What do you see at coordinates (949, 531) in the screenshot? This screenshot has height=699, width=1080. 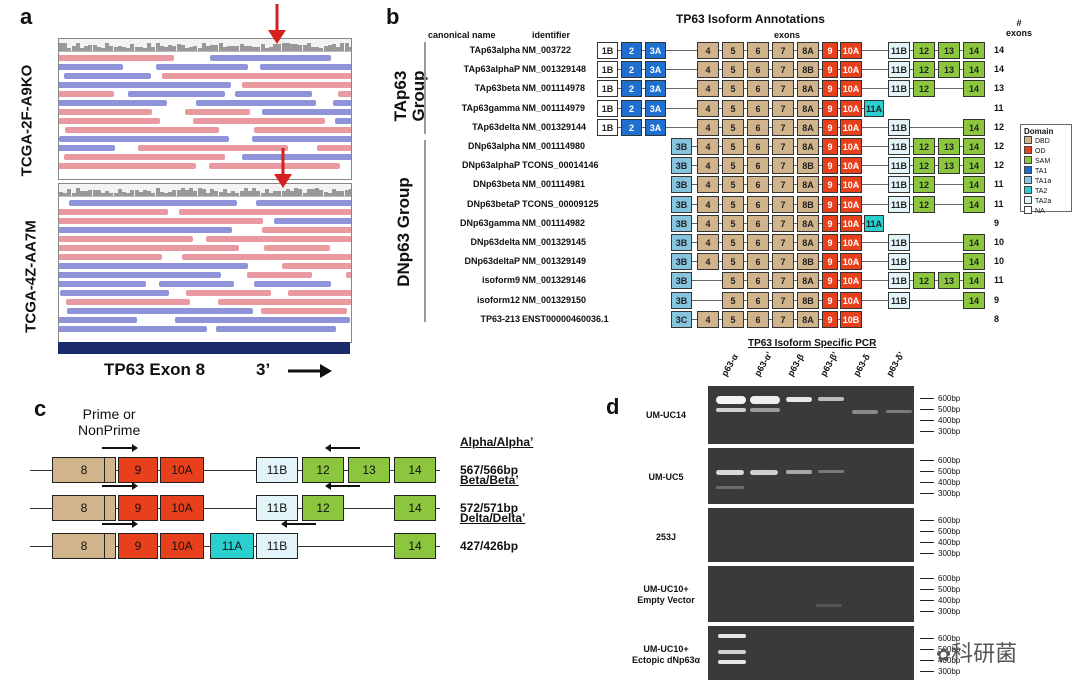 I see `ladder-label: 500bp` at bounding box center [949, 531].